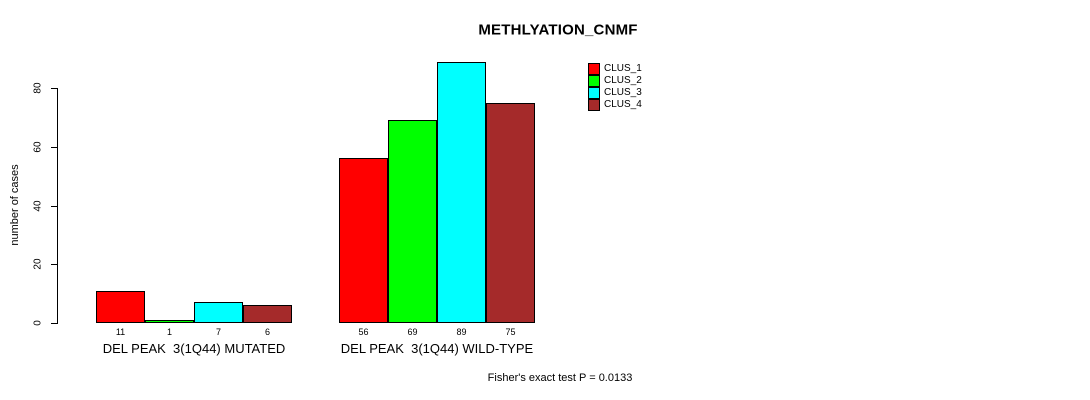  I want to click on legend: CLUS_1 CLUS_2 CLUS_3 CLUS_4, so click(615, 87).